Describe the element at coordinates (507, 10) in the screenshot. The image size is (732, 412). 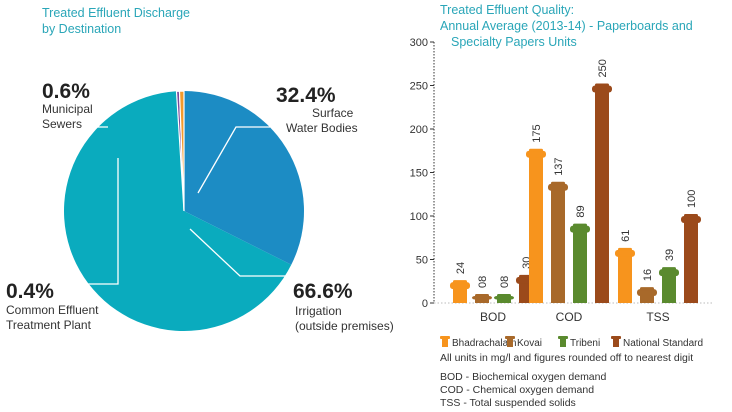
I see `bar-title-line-1: Treated Effluent Quality:` at that location.